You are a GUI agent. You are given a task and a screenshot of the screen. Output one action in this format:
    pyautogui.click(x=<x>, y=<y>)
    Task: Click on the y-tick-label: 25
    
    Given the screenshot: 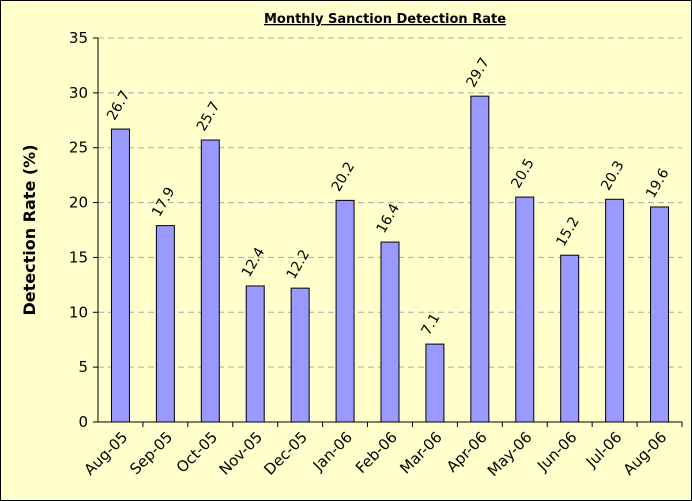 What is the action you would take?
    pyautogui.click(x=78, y=148)
    